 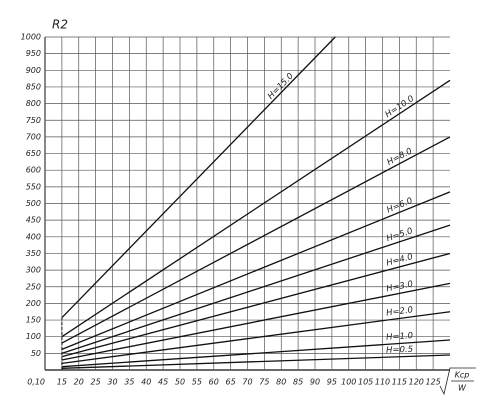 What do you see at coordinates (400, 337) in the screenshot?
I see `series-label: H=1.0` at bounding box center [400, 337].